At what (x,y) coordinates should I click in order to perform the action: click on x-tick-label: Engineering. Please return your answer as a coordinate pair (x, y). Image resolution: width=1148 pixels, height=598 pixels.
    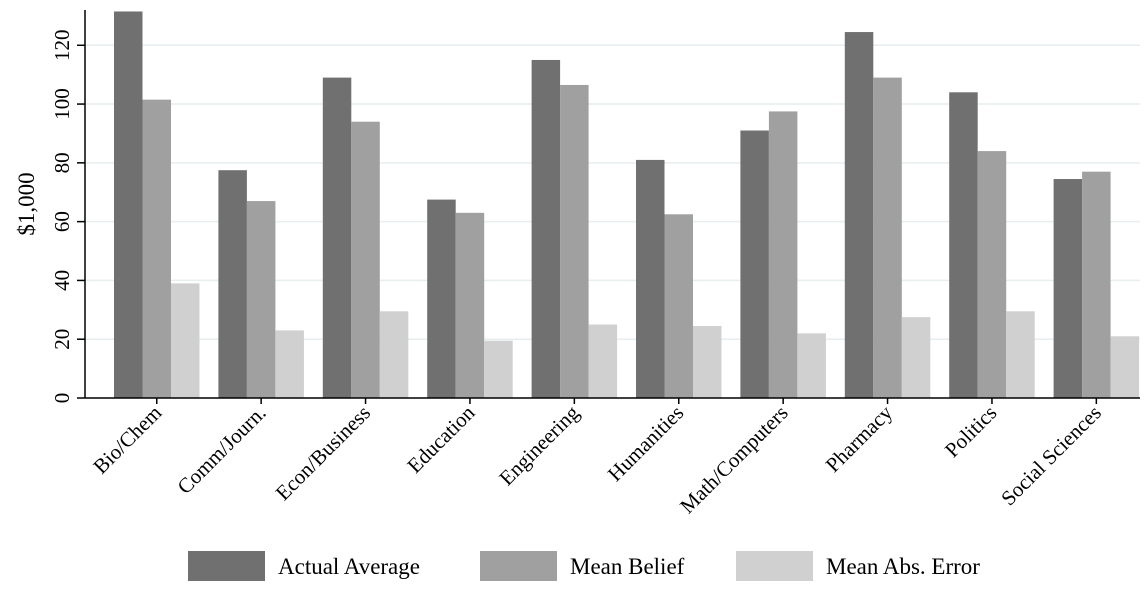
    Looking at the image, I should click on (539, 445).